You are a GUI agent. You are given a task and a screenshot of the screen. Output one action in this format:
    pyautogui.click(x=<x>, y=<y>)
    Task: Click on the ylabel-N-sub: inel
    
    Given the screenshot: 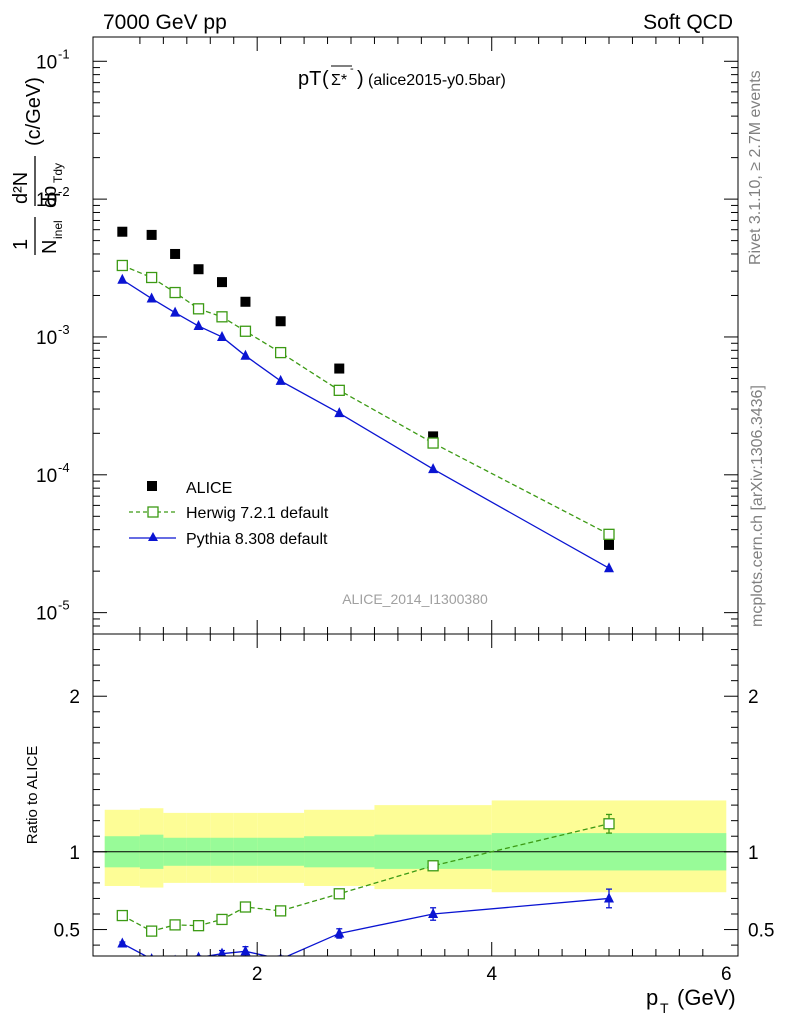 What is the action you would take?
    pyautogui.click(x=58, y=229)
    